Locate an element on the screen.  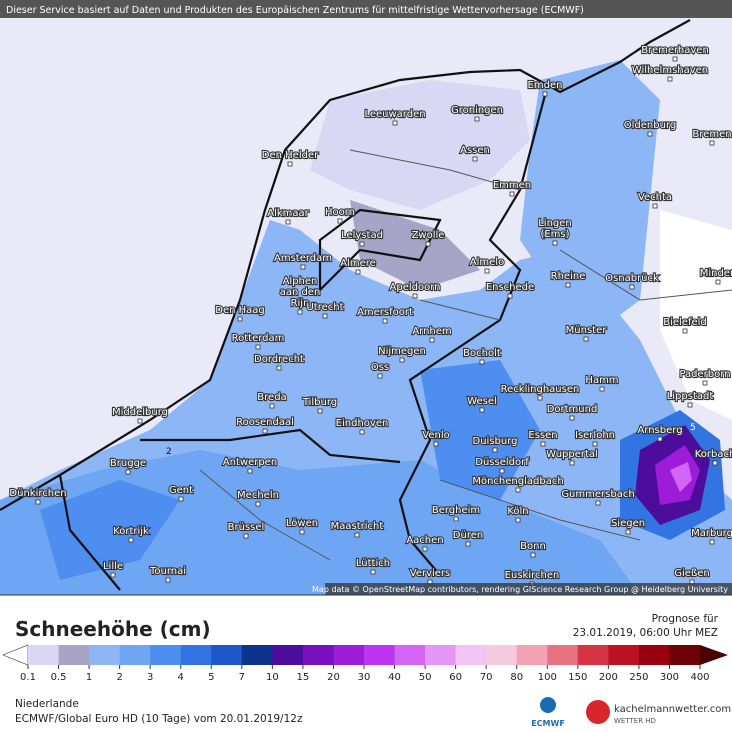
colorbar-label: 300 is located at coordinates (669, 677).